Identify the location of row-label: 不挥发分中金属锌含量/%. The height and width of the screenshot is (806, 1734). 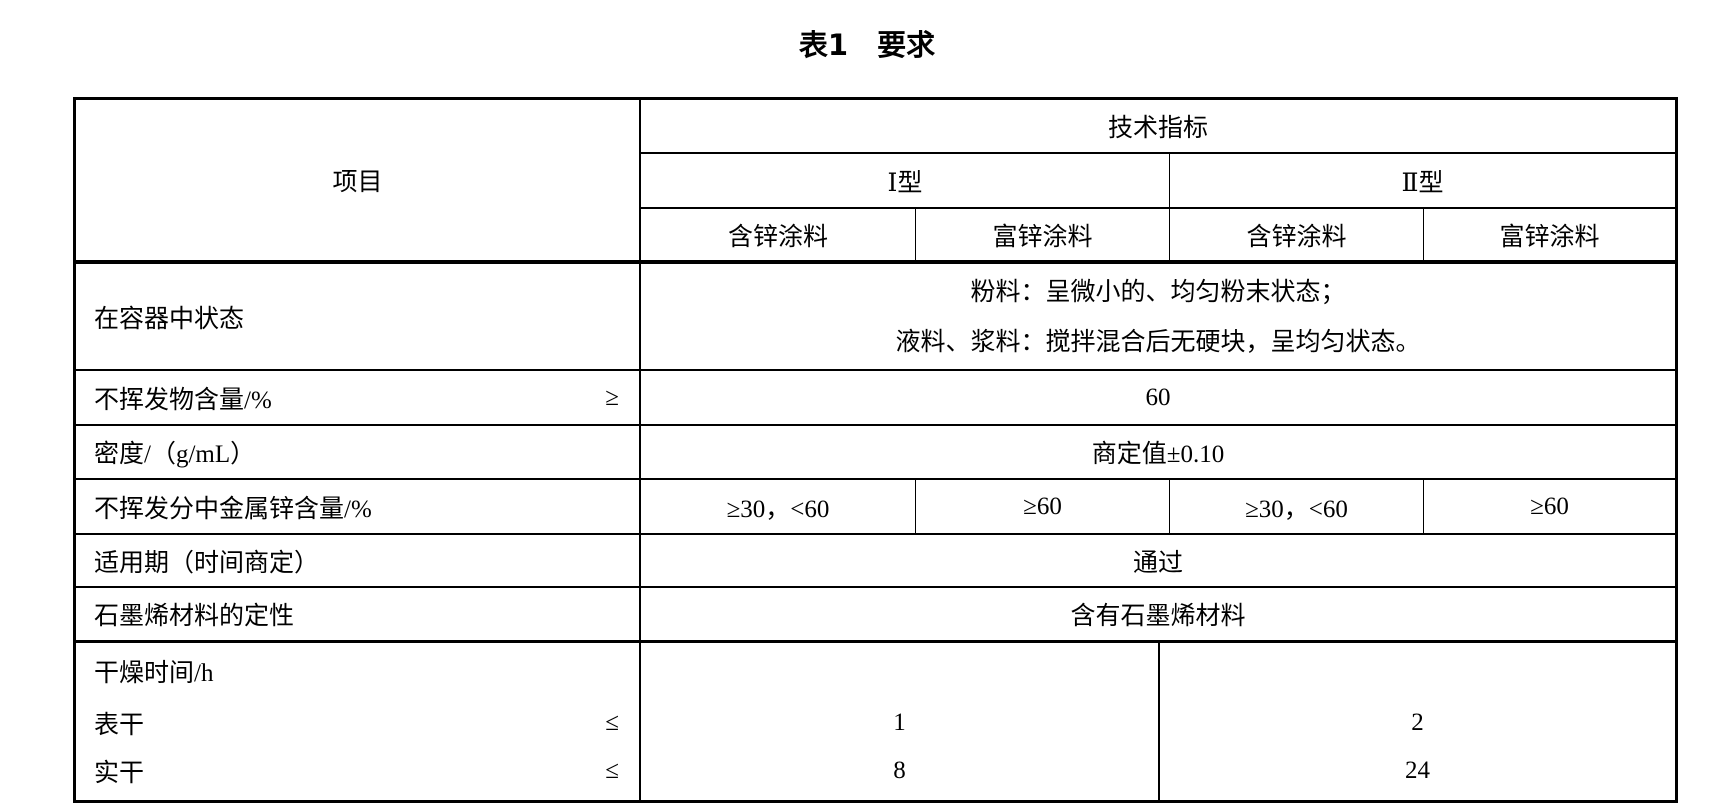
(233, 509).